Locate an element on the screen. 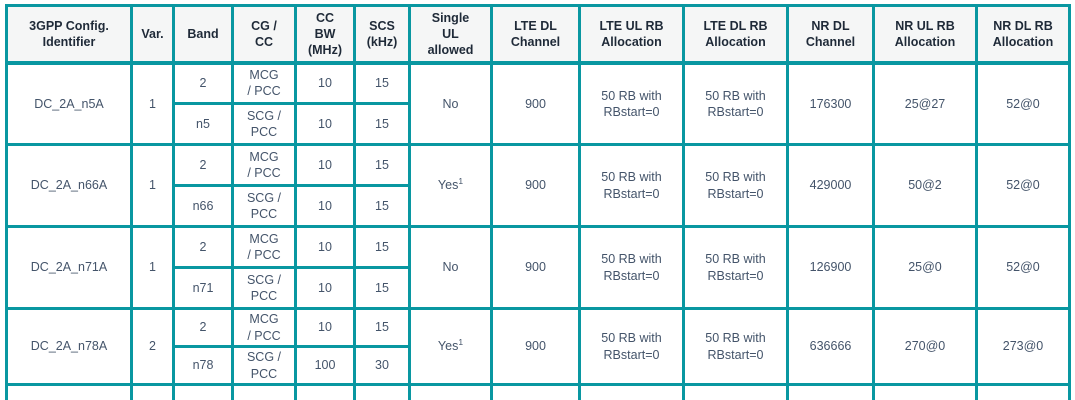 This screenshot has width=1075, height=400. band-cell: n66 is located at coordinates (203, 206).